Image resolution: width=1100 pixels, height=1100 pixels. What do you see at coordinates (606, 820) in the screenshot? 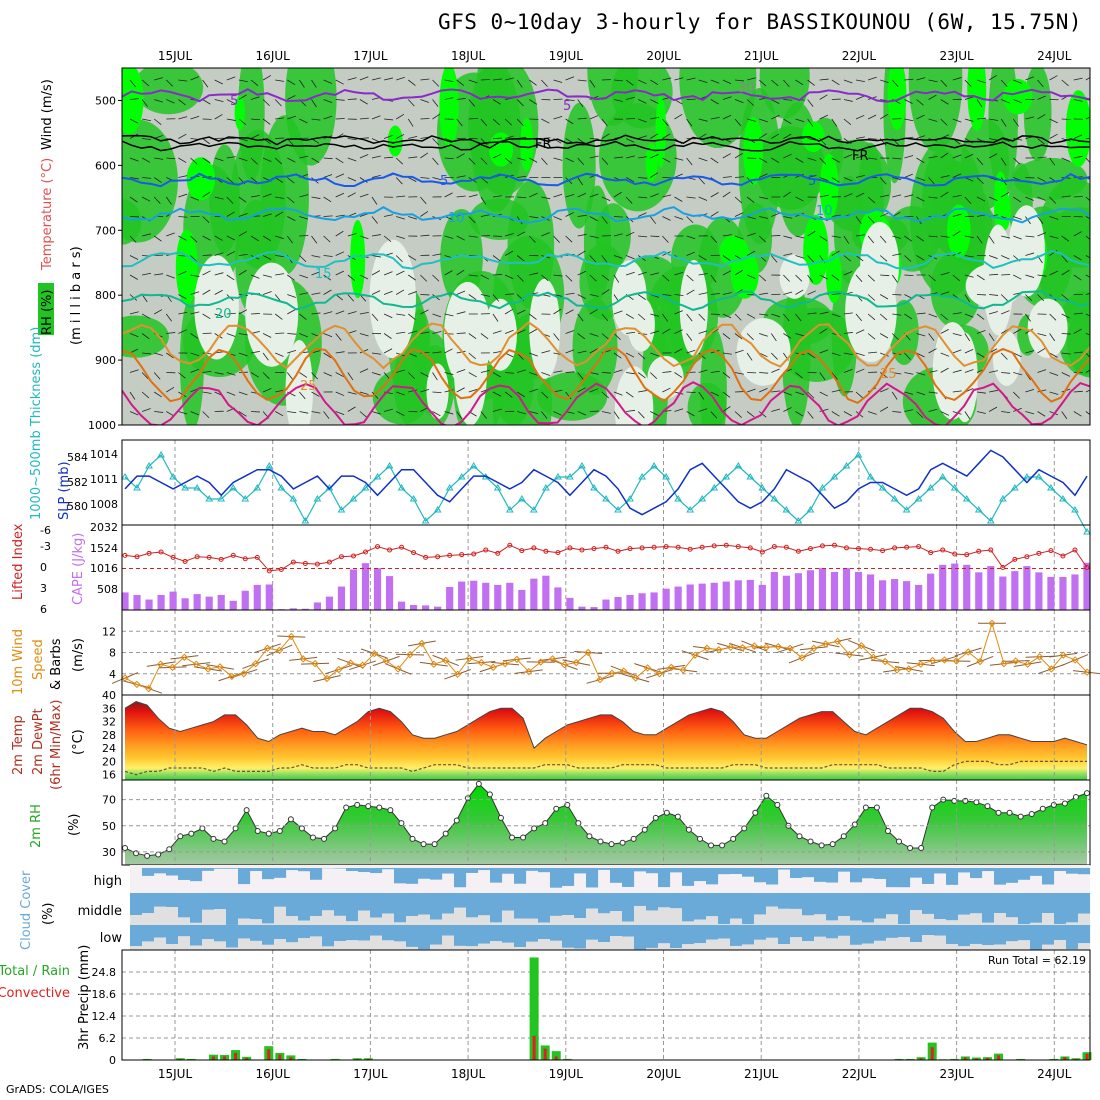
I see `rh2m-line` at bounding box center [606, 820].